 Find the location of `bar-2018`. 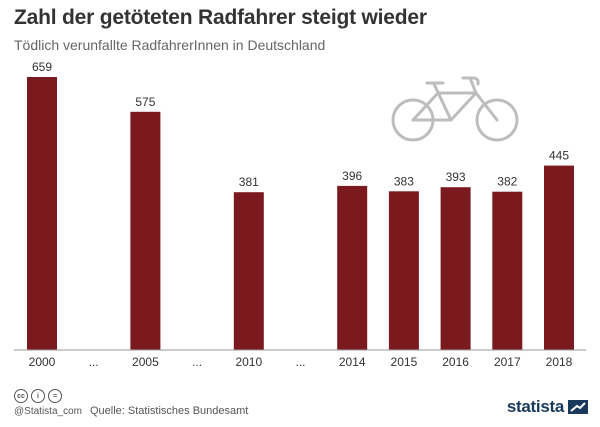

bar-2018 is located at coordinates (559, 257).